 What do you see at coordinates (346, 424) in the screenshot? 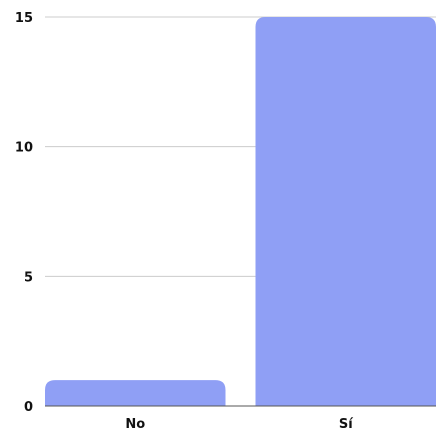
I see `x-tick-label: Sí` at bounding box center [346, 424].